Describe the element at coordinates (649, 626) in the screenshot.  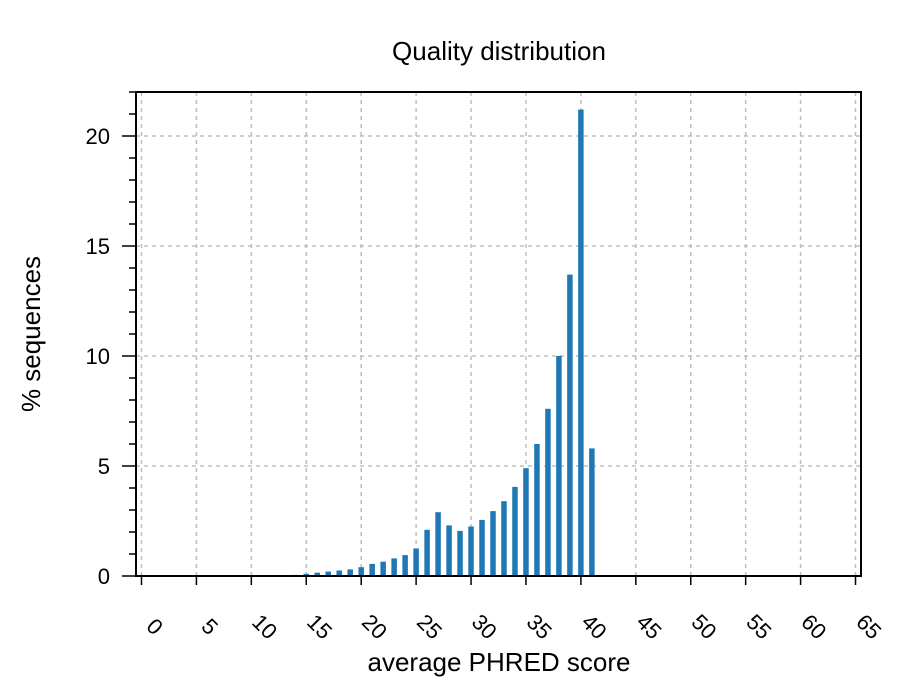
I see `x-tick-label: 45` at that location.